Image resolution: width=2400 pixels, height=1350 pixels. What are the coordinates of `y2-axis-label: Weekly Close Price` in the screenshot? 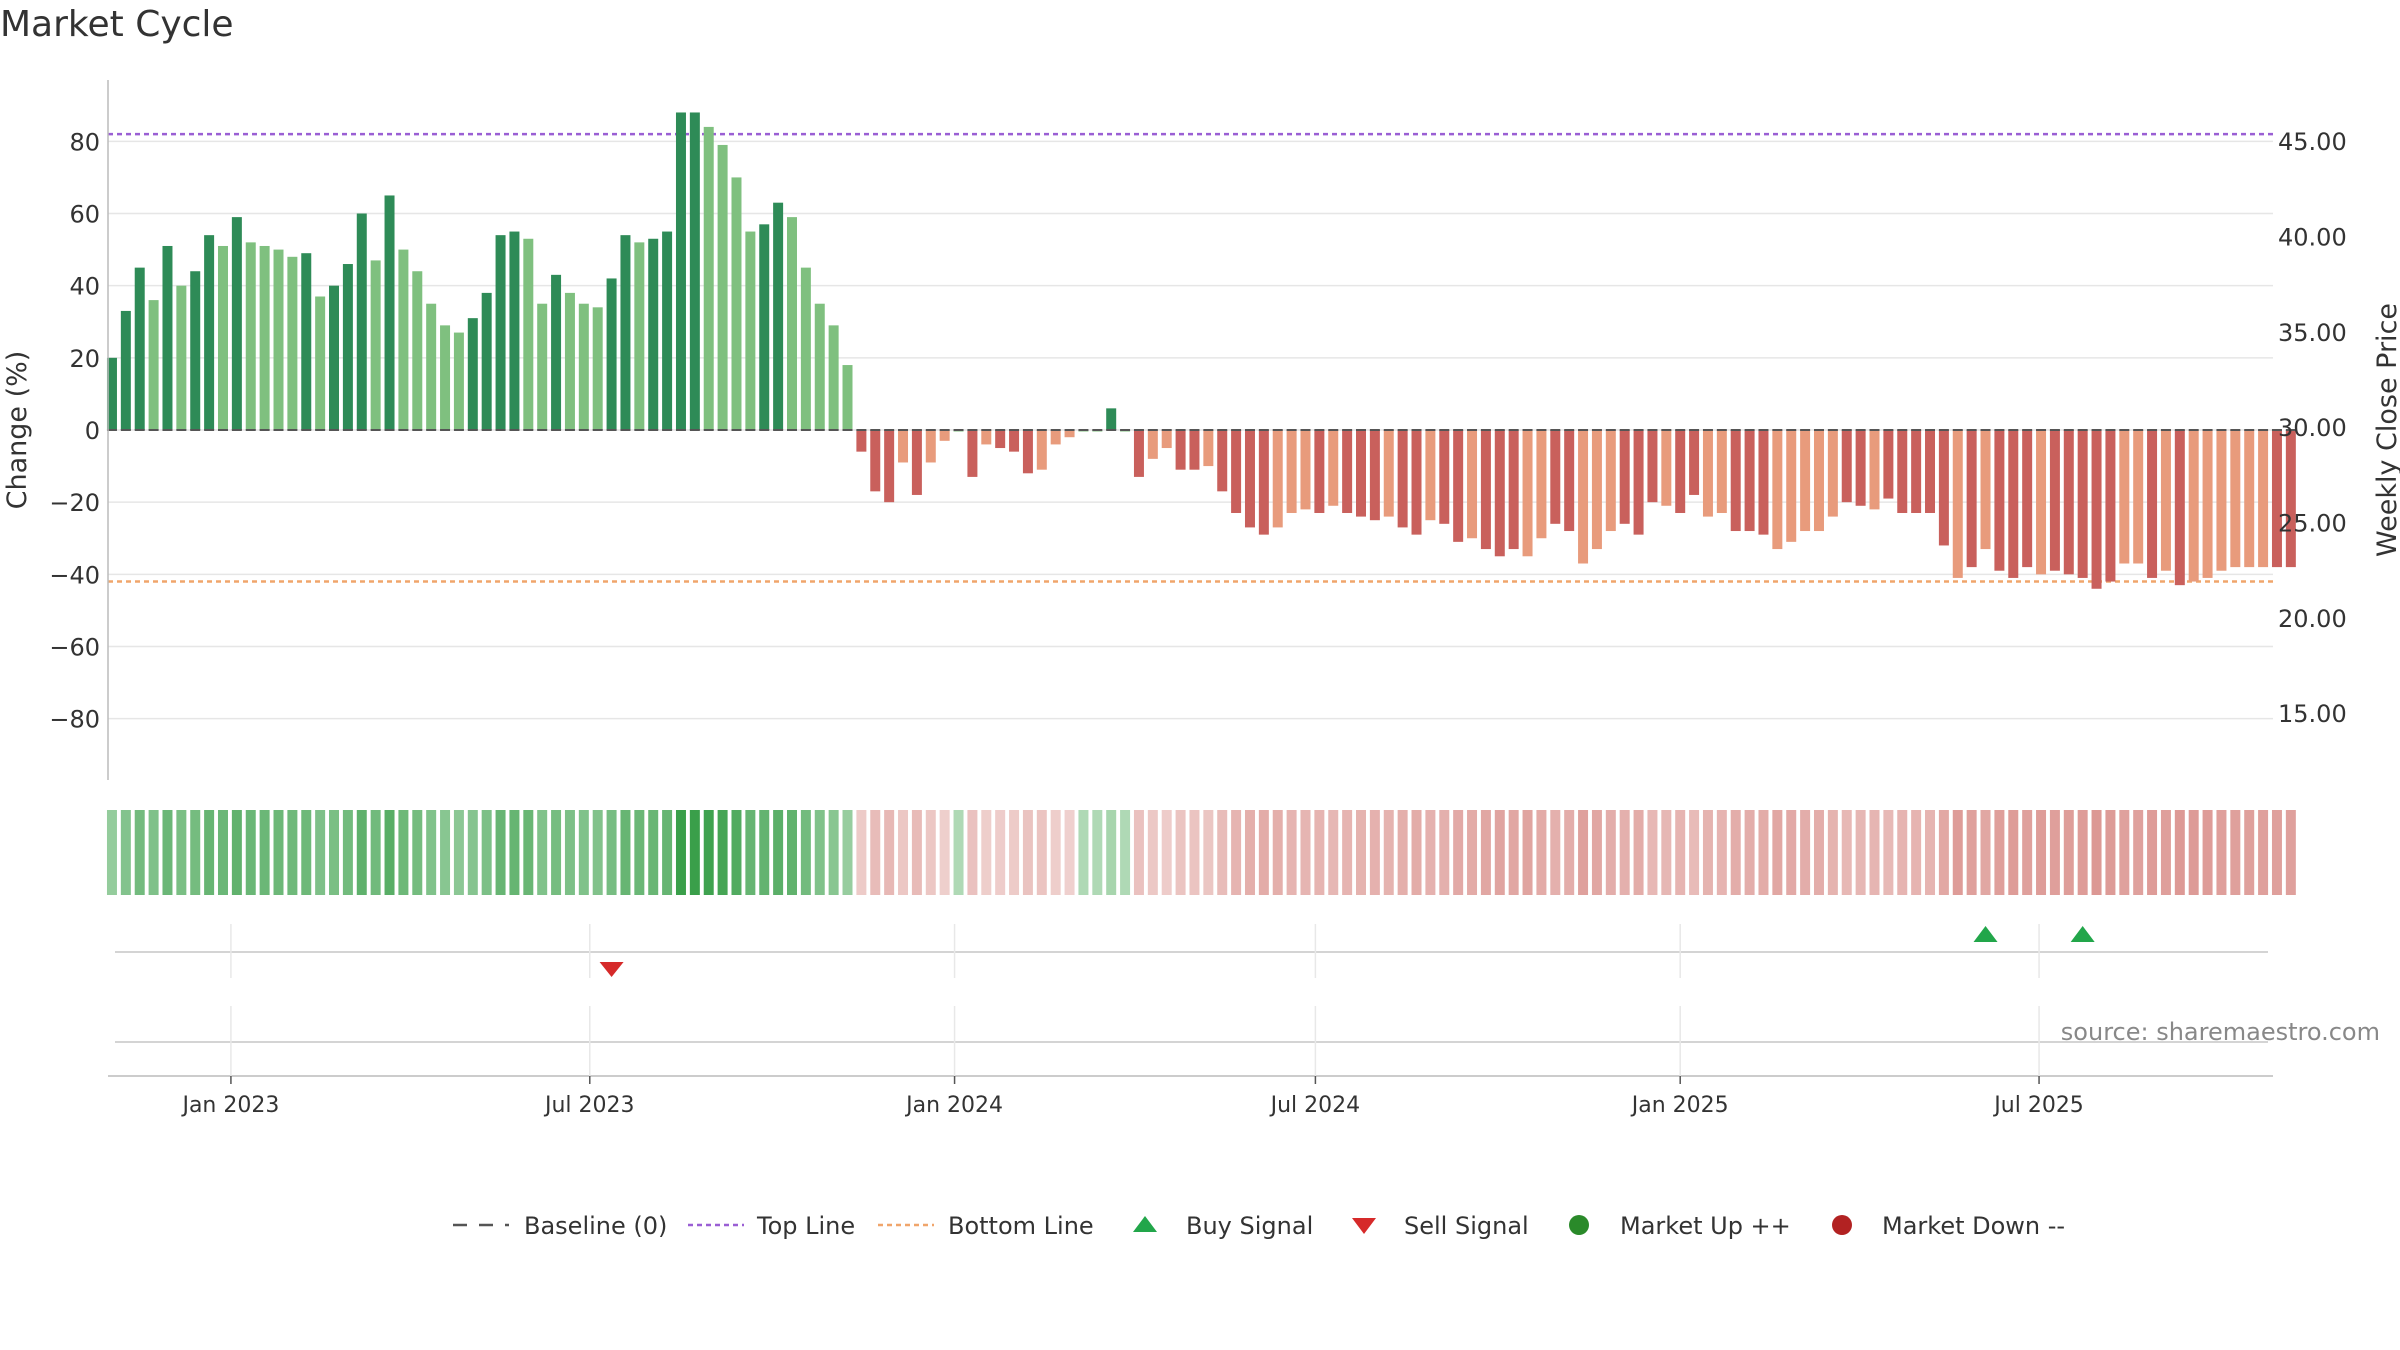 It's located at (2386, 430).